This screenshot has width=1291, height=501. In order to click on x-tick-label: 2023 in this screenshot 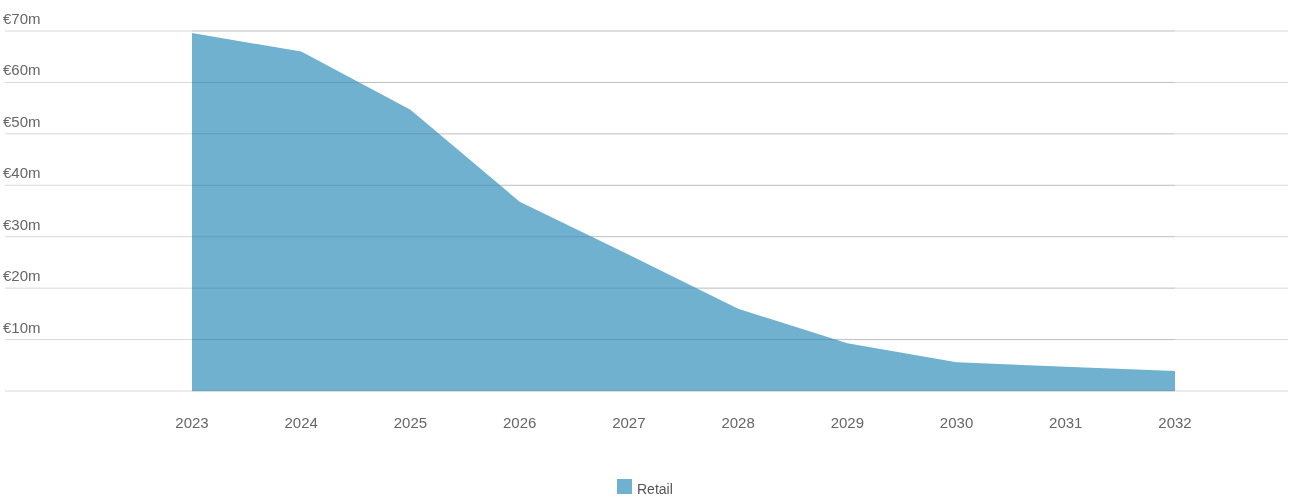, I will do `click(192, 422)`.